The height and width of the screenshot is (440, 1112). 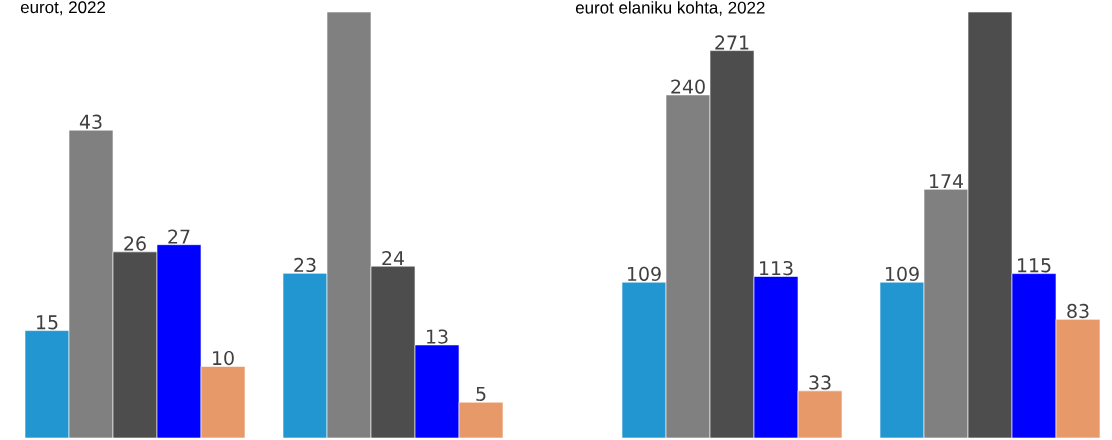 What do you see at coordinates (437, 336) in the screenshot?
I see `data-label: 13` at bounding box center [437, 336].